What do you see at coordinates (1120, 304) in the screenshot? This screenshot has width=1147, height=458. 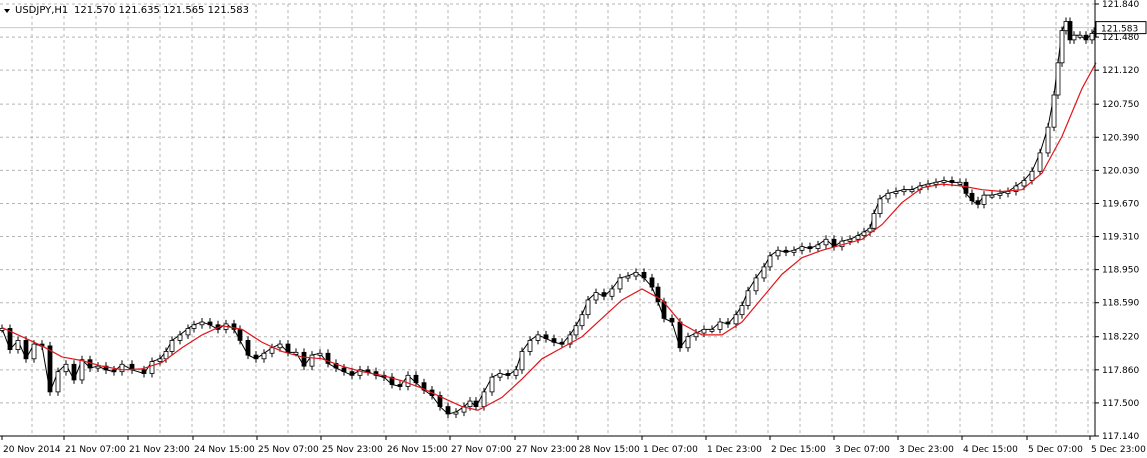 I see `y-tick-label: 118.590` at bounding box center [1120, 304].